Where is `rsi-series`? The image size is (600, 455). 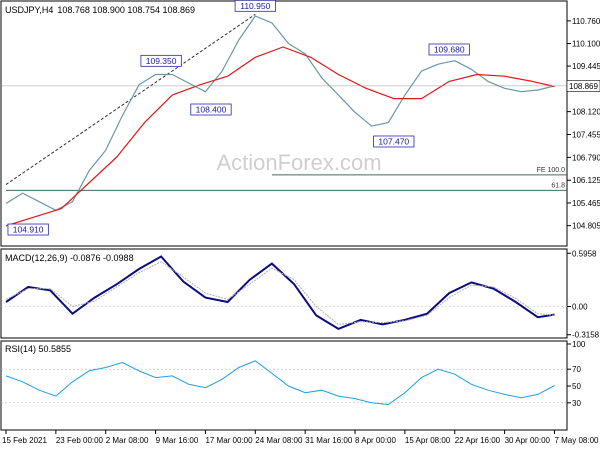
rsi-series is located at coordinates (284, 383).